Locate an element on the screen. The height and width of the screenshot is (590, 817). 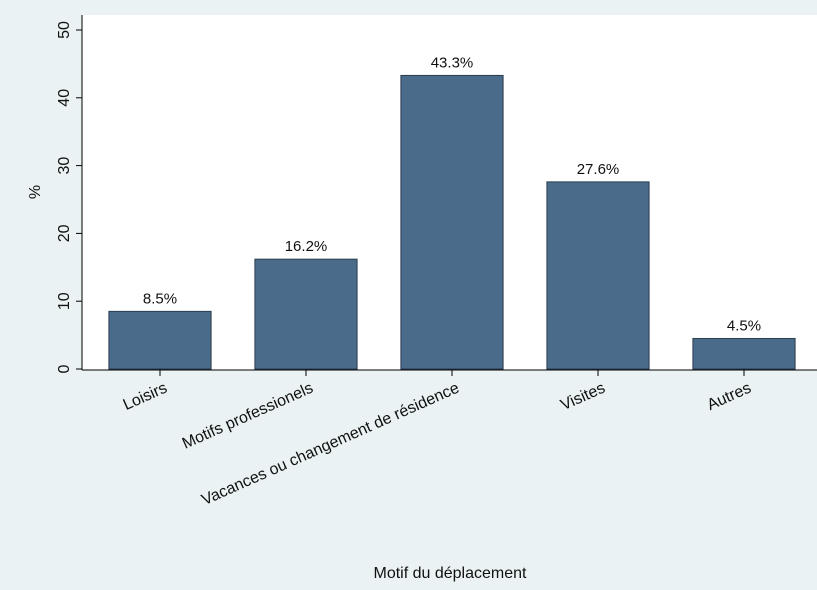
y-tick-label: 50 is located at coordinates (64, 30).